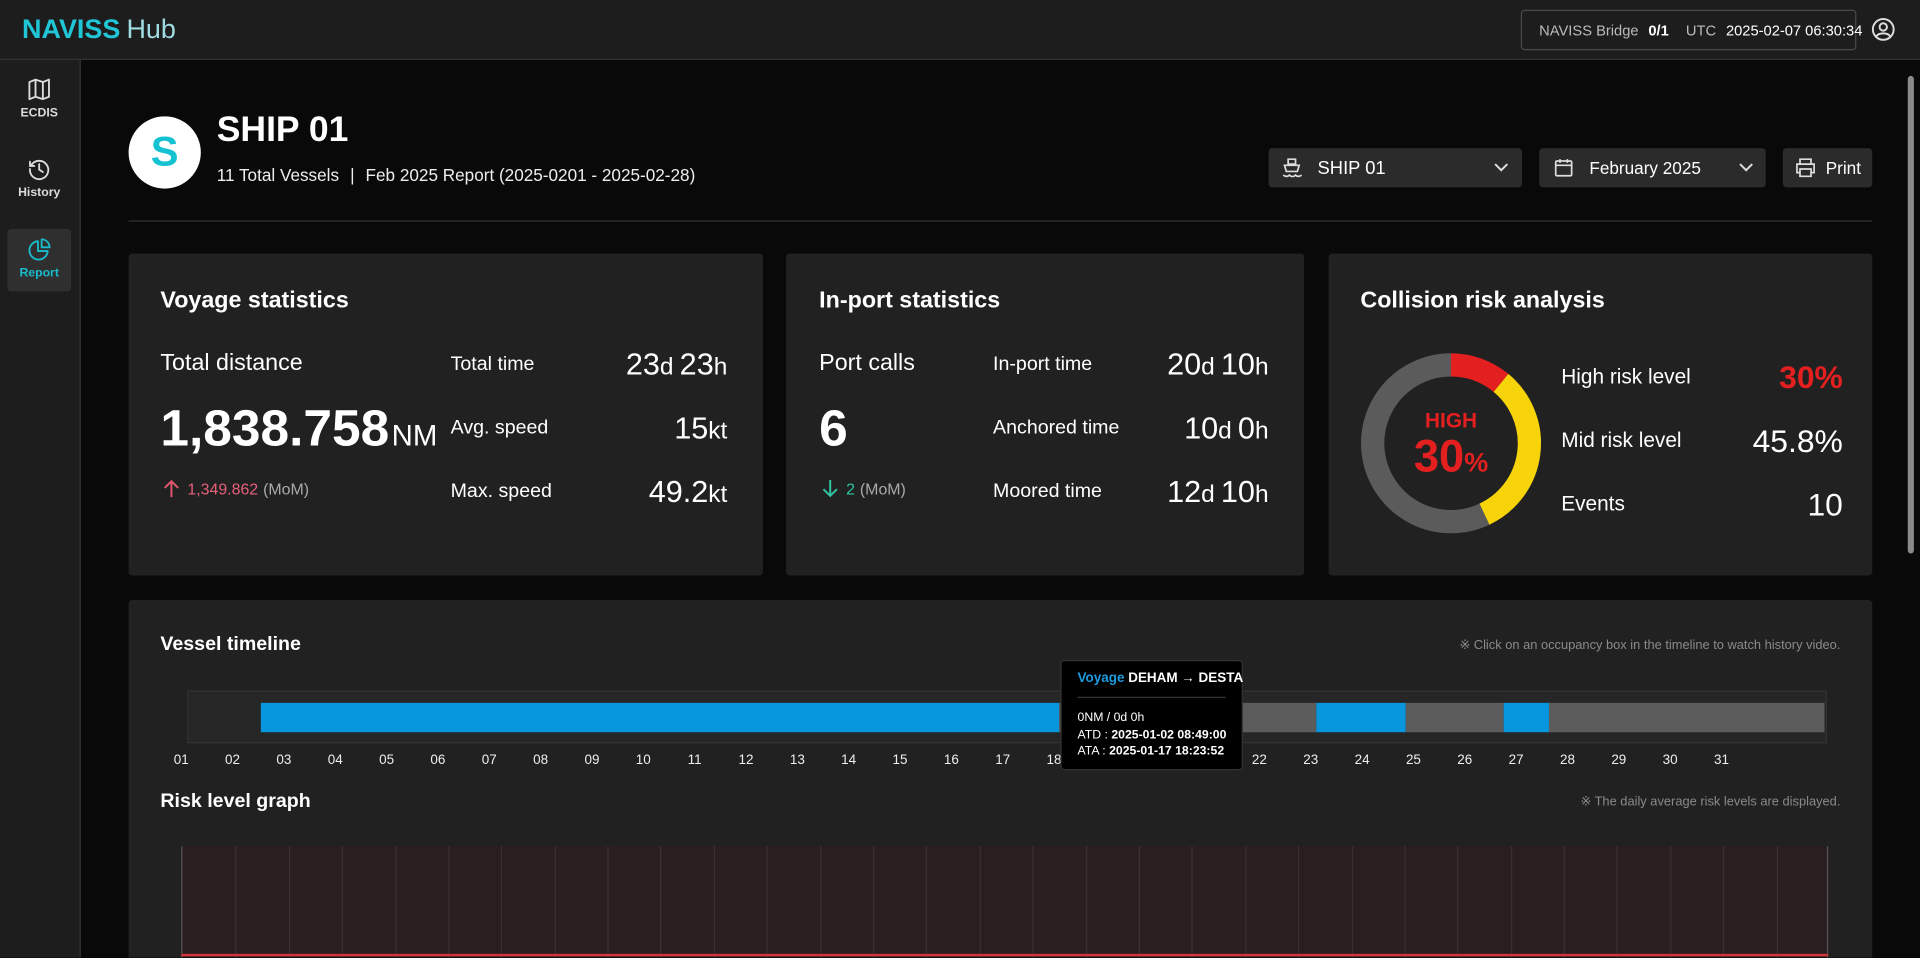 This screenshot has width=1920, height=958. What do you see at coordinates (414, 437) in the screenshot?
I see `main-unit: NM` at bounding box center [414, 437].